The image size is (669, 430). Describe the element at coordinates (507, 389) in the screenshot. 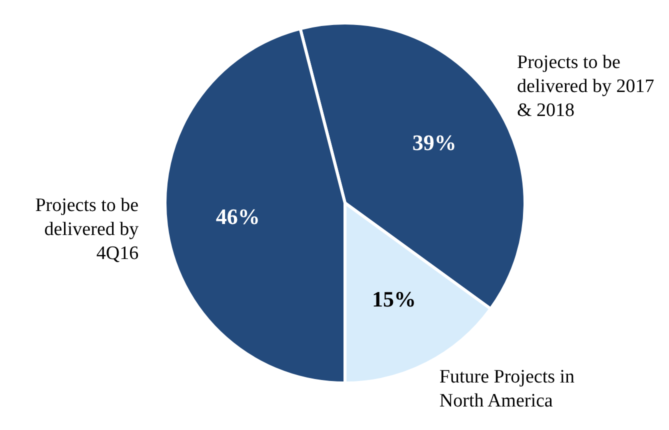

I see `slice-label: Future Projects in North America` at that location.